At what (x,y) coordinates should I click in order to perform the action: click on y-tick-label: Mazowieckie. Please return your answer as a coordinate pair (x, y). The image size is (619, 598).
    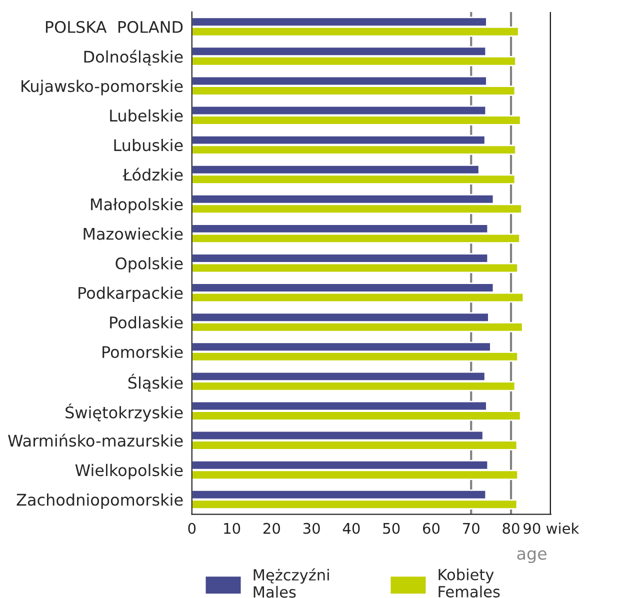
    Looking at the image, I should click on (133, 234).